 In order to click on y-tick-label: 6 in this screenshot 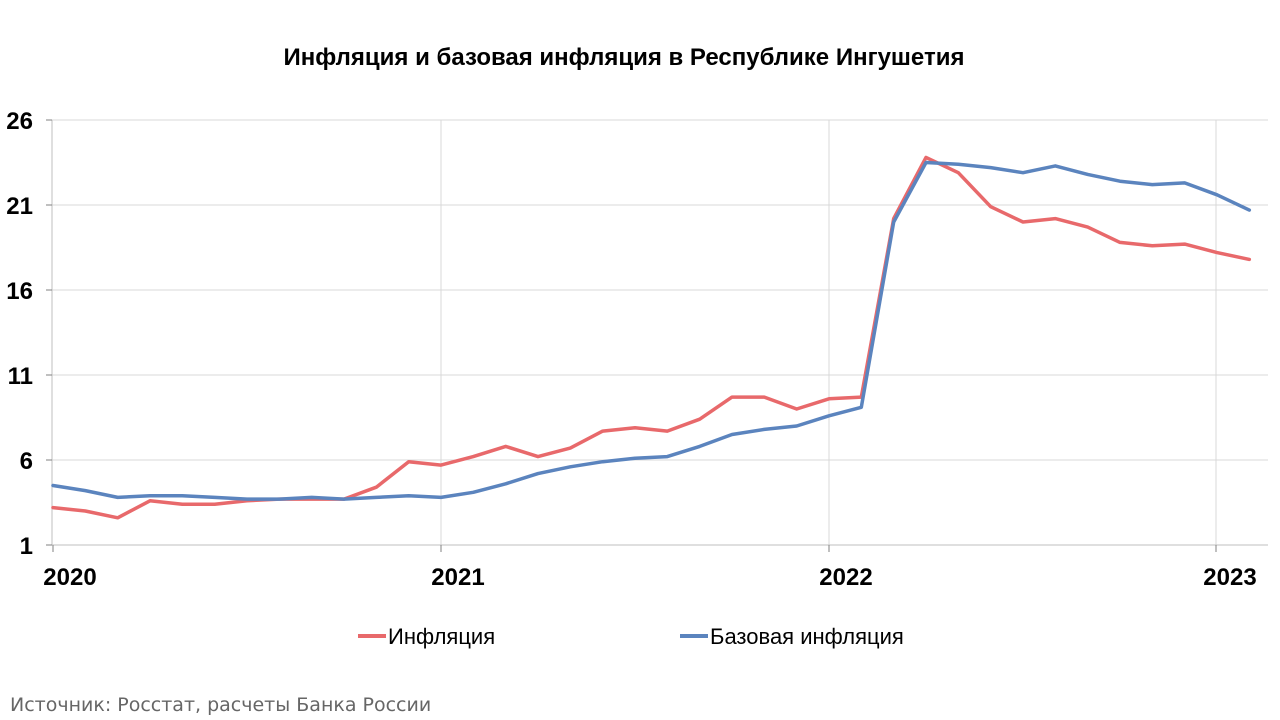, I will do `click(26, 461)`.